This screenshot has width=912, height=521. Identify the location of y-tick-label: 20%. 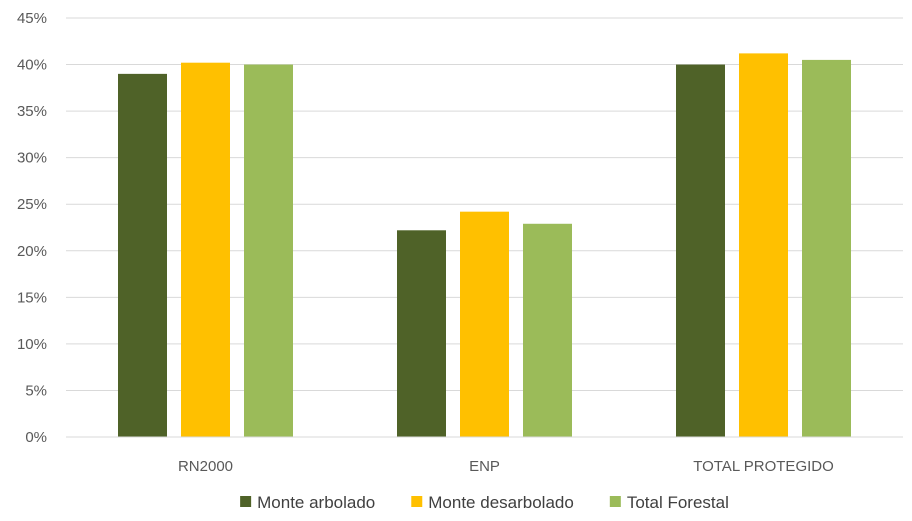
(32, 251).